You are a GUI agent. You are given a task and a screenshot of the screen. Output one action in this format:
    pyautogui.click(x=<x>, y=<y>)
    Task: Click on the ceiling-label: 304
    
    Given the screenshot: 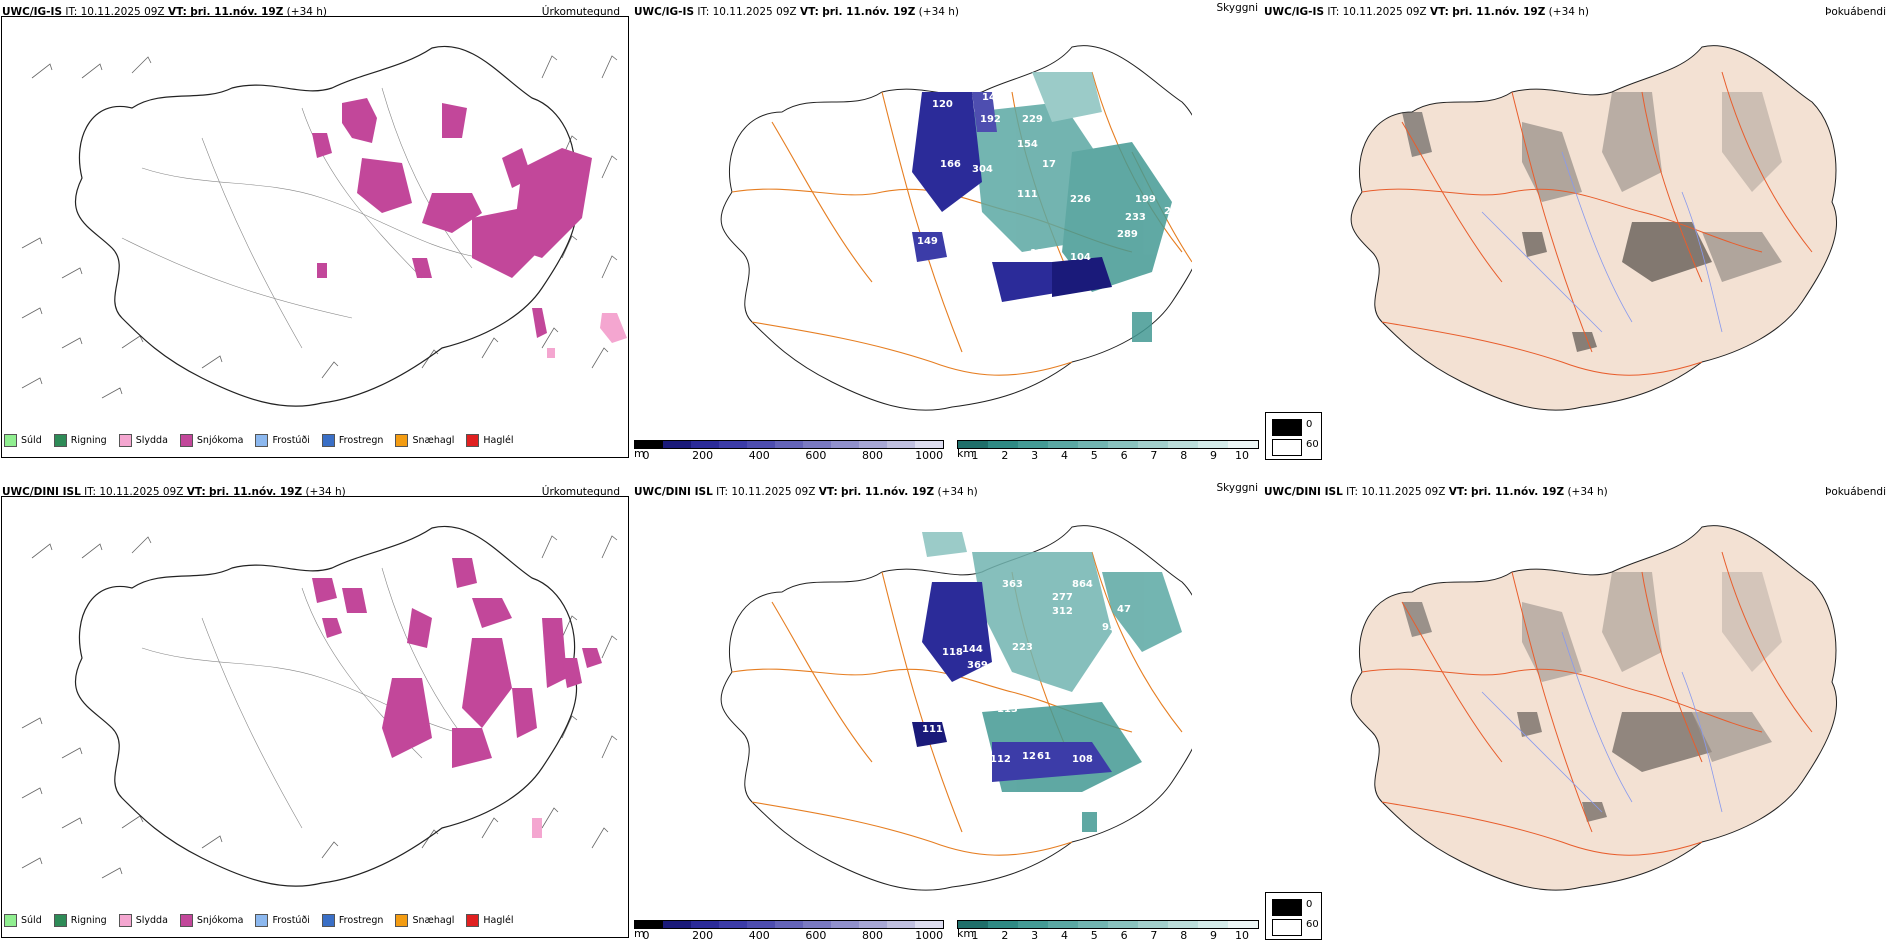 What is the action you would take?
    pyautogui.click(x=982, y=169)
    